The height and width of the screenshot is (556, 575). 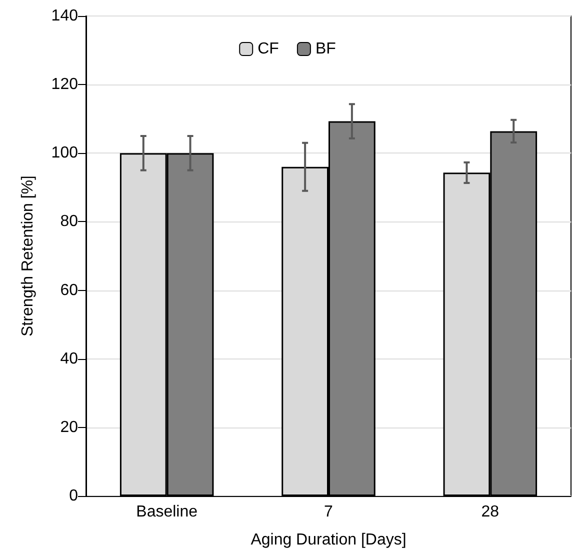 What do you see at coordinates (328, 540) in the screenshot?
I see `x-axis-title: Aging Duration [Days]` at bounding box center [328, 540].